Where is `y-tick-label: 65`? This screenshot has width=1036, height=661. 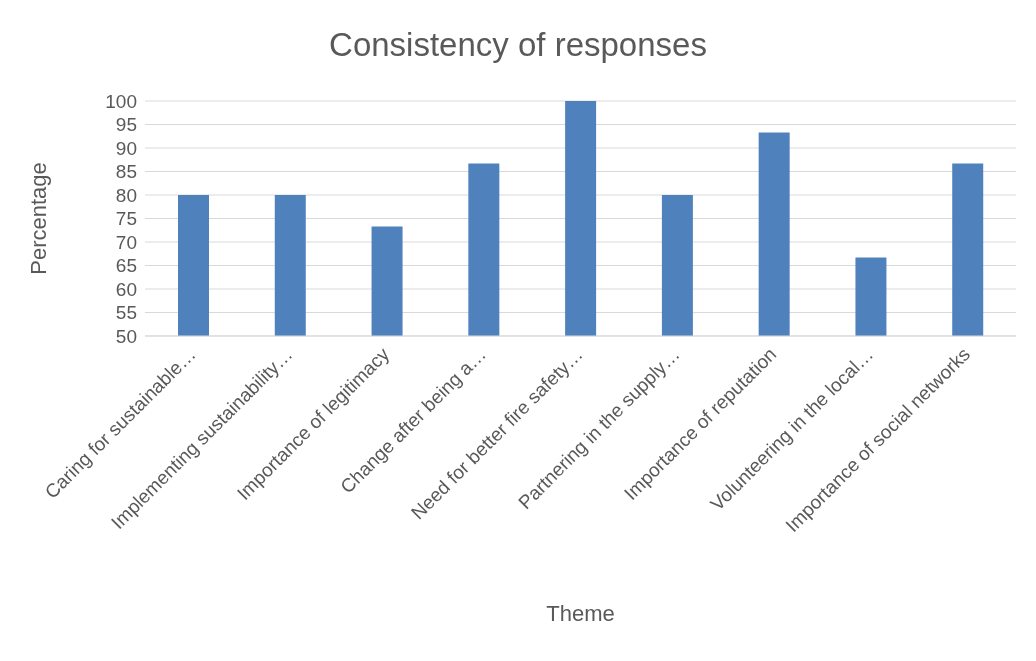 y-tick-label: 65 is located at coordinates (126, 266).